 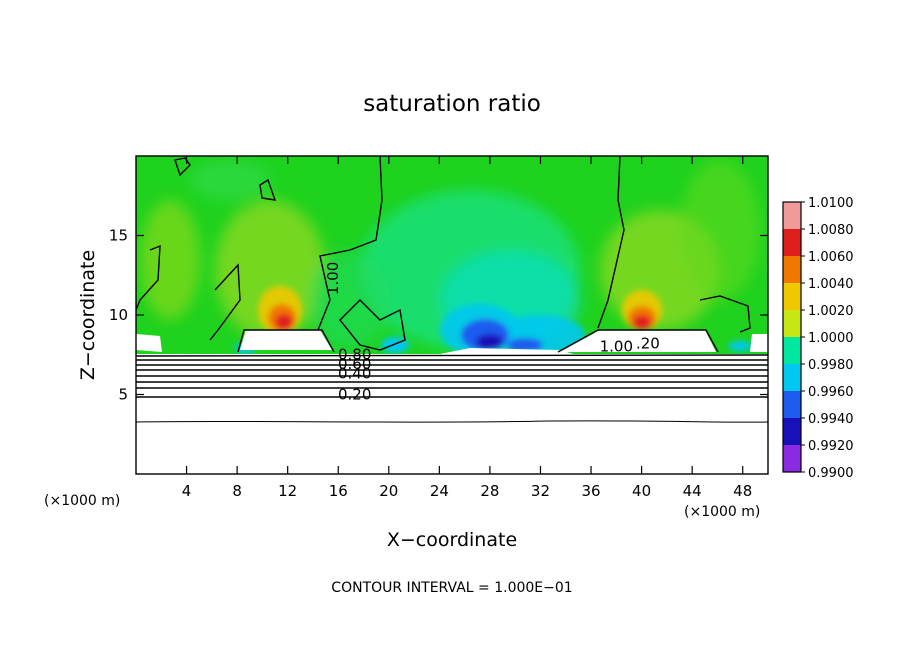 I want to click on colorbar-label: 0.9920, so click(x=831, y=446).